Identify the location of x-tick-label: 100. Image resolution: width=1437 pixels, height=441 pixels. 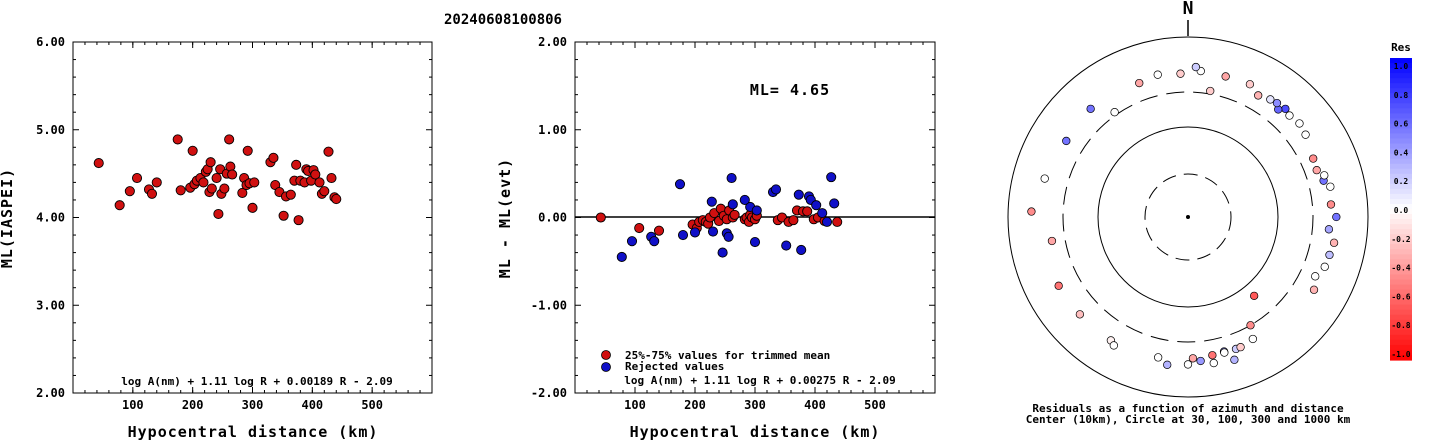
(133, 405).